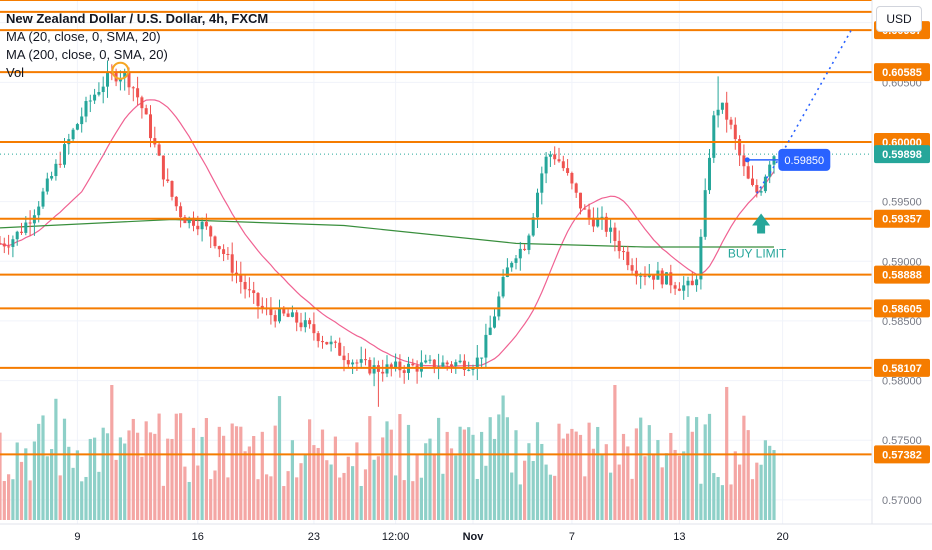 Image resolution: width=932 pixels, height=550 pixels. What do you see at coordinates (902, 501) in the screenshot?
I see `price-tick-label: 0.57000` at bounding box center [902, 501].